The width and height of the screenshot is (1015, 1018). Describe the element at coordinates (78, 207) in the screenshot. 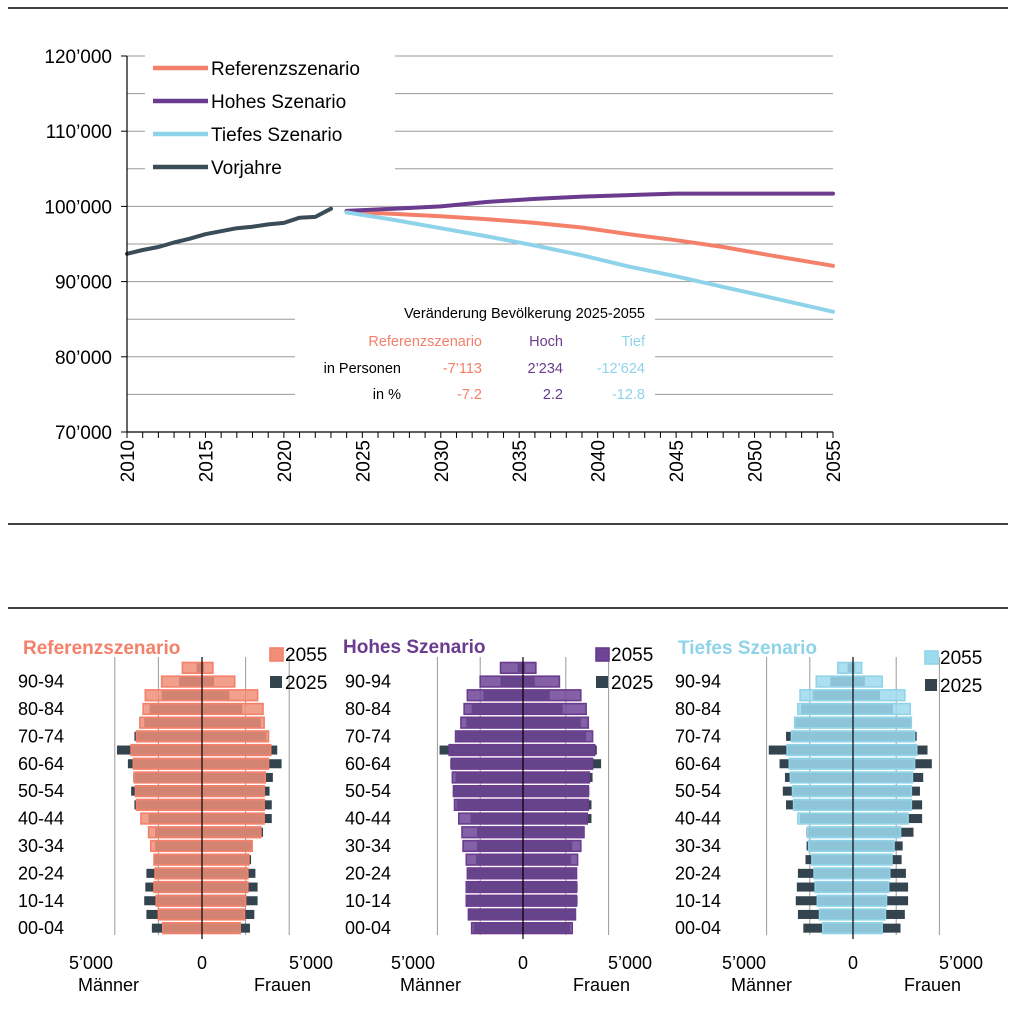

I see `y-tick-label: 100’000` at that location.